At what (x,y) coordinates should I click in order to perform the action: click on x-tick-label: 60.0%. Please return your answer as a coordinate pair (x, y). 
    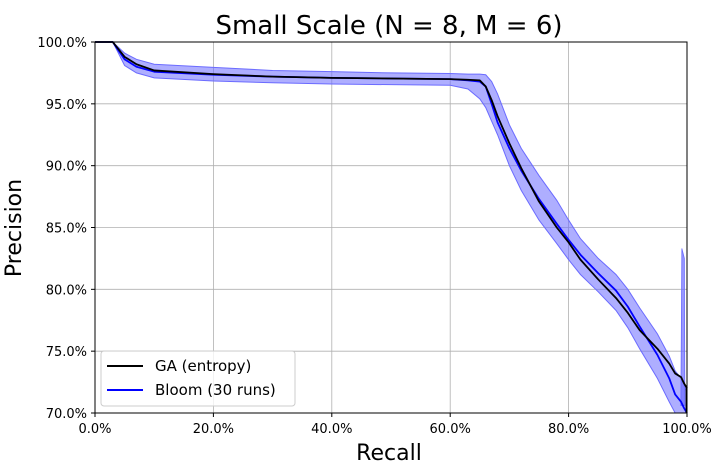
    Looking at the image, I should click on (450, 429).